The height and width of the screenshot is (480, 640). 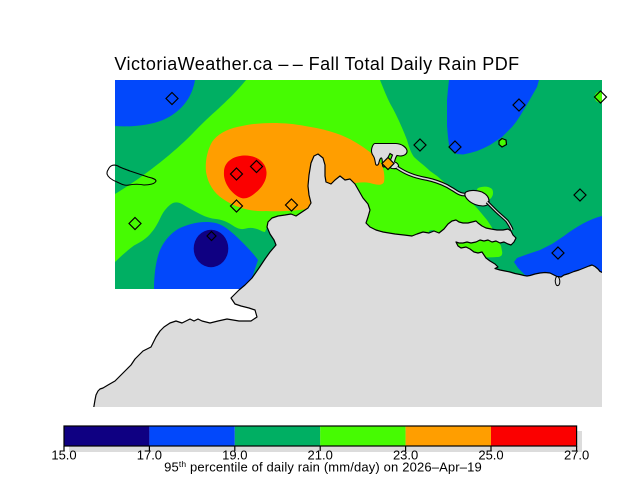 I want to click on svg-text: 19.0, so click(x=234, y=455).